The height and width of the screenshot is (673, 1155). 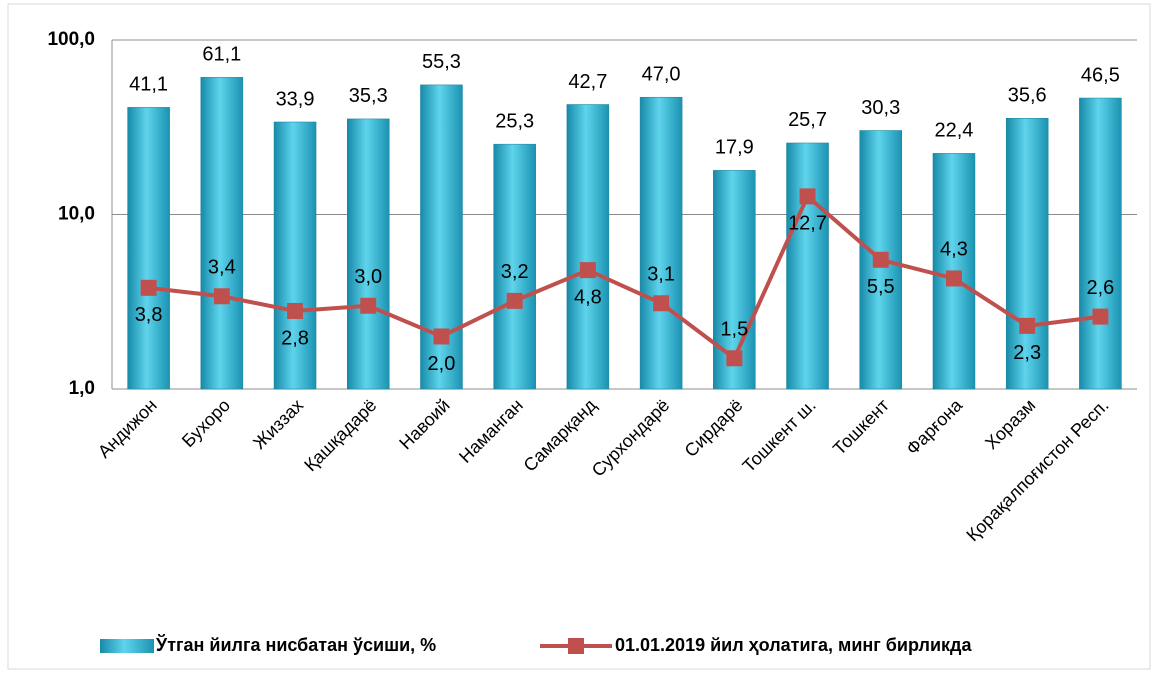 I want to click on bar-value-label: 35,6, so click(x=1027, y=96).